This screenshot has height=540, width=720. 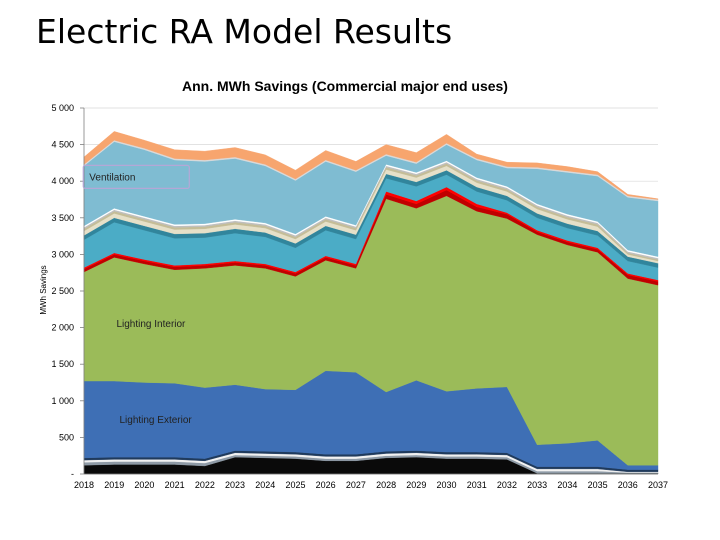 I want to click on y-tick-label: 2 500, so click(x=62, y=291).